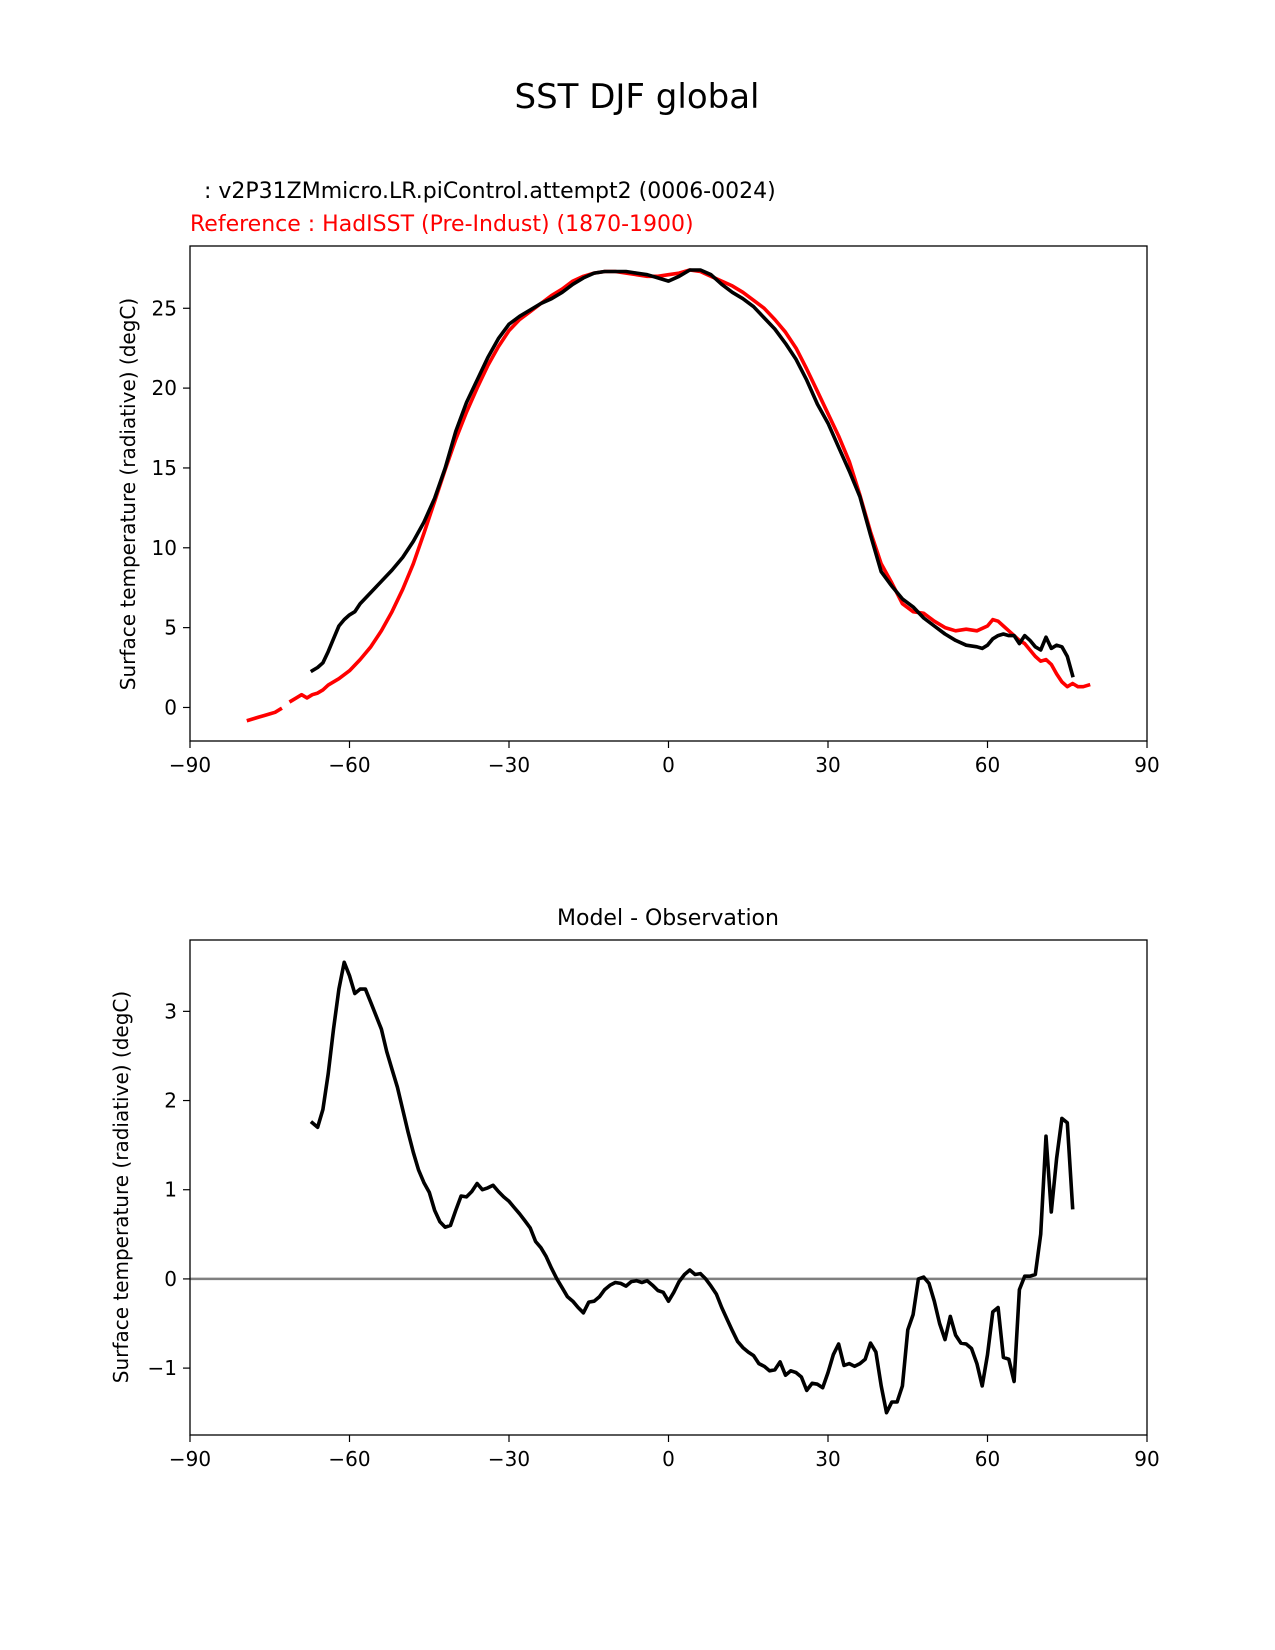 The height and width of the screenshot is (1650, 1275). I want to click on model-series-line, so click(692, 473).